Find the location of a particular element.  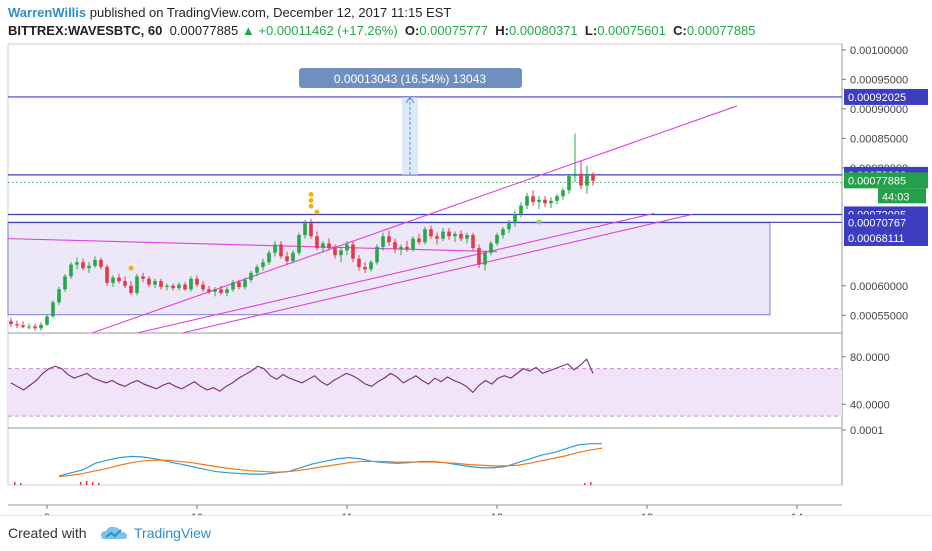

macd-tick-label: 0.0001 is located at coordinates (867, 431).